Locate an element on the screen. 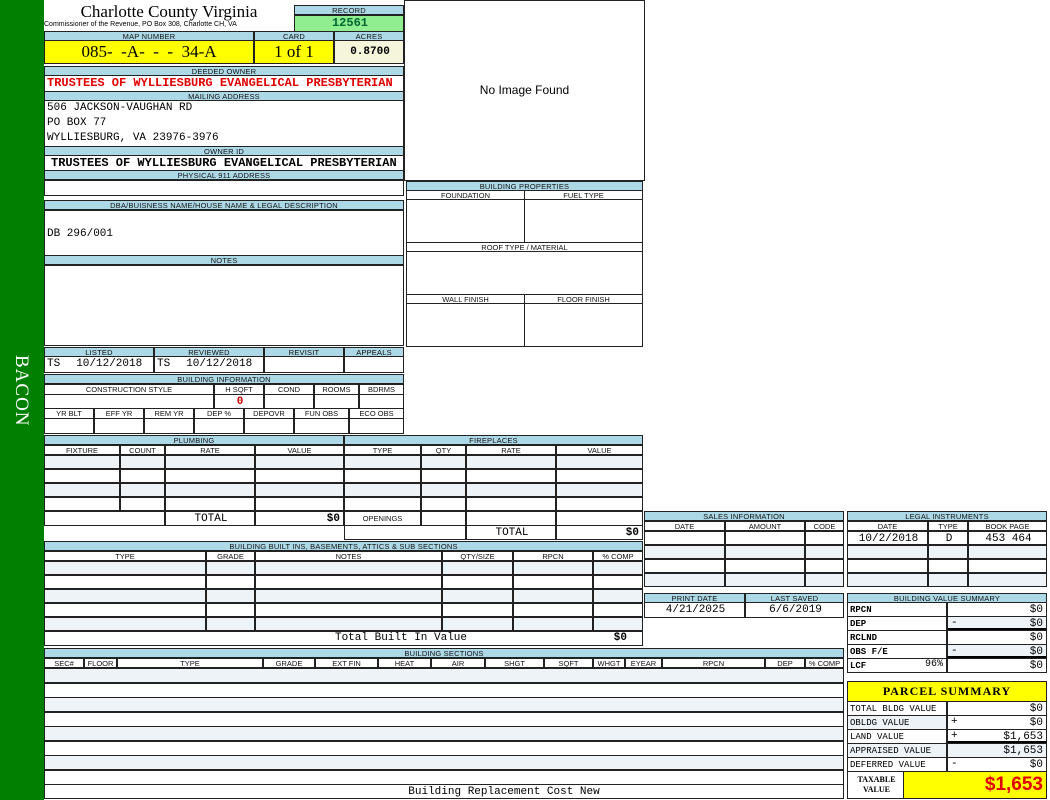  appeals-value is located at coordinates (374, 364).